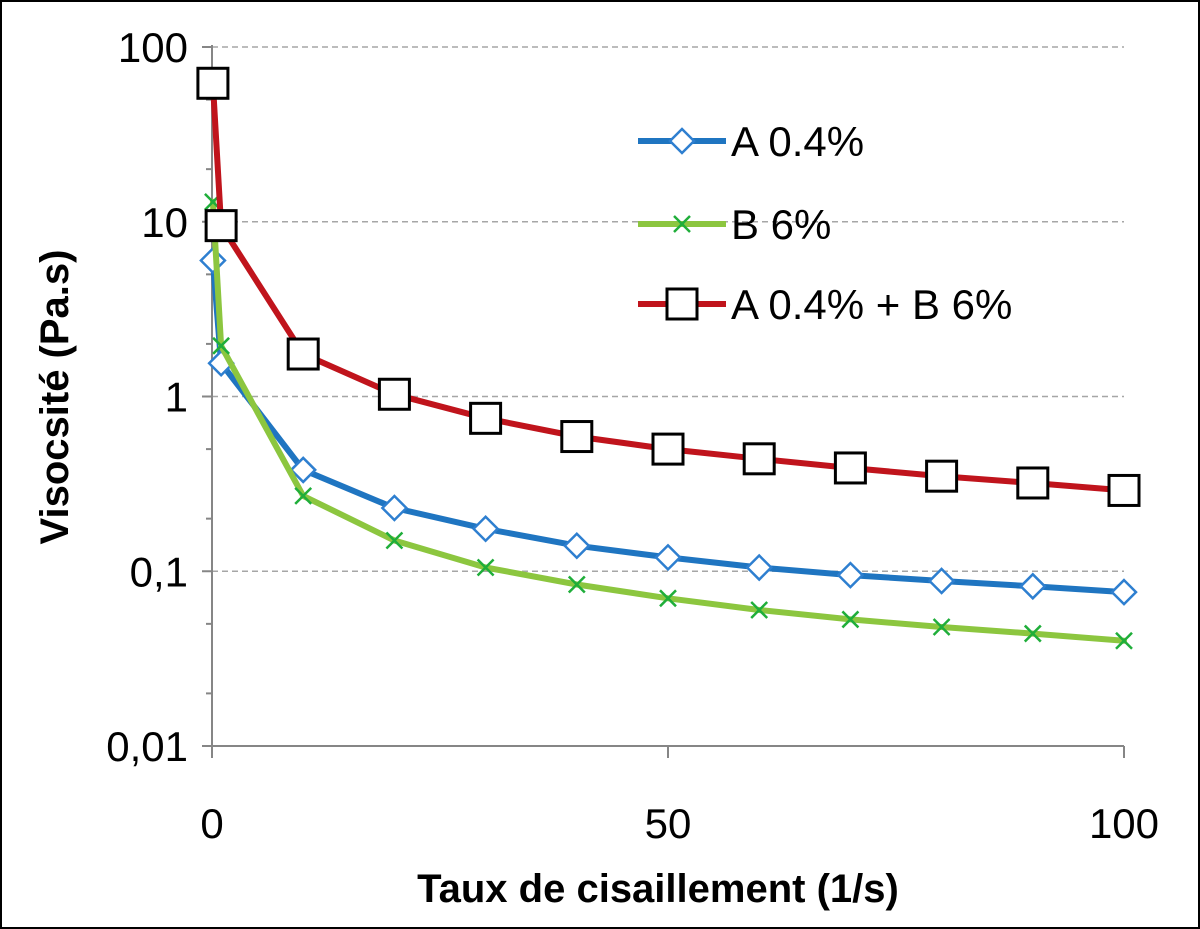 The height and width of the screenshot is (929, 1200). What do you see at coordinates (164, 222) in the screenshot?
I see `y-tick-label: 10` at bounding box center [164, 222].